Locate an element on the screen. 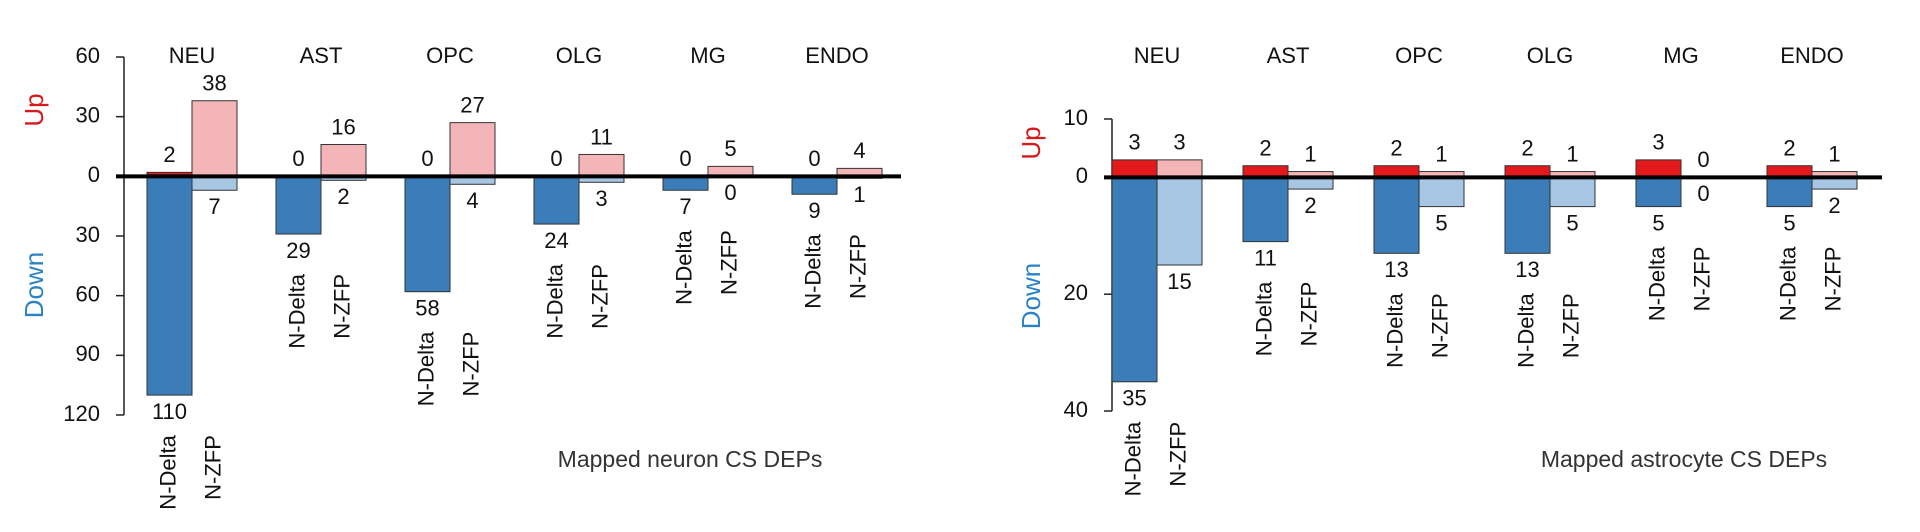 This screenshot has height=532, width=1920. value-label: 7 is located at coordinates (214, 206).